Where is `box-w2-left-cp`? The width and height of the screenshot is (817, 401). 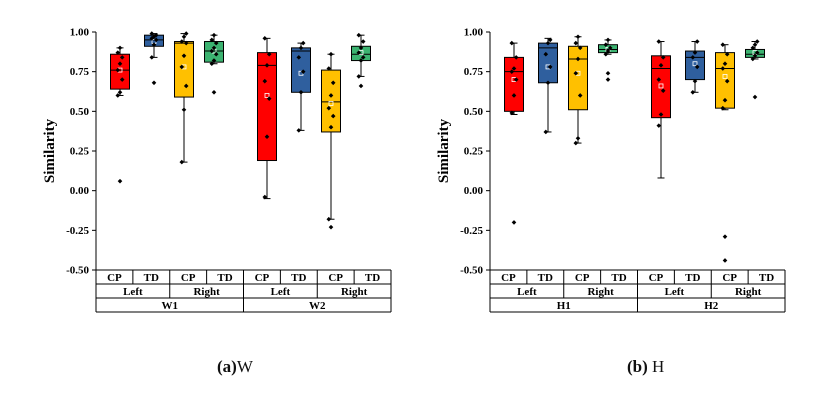 box-w2-left-cp is located at coordinates (267, 118).